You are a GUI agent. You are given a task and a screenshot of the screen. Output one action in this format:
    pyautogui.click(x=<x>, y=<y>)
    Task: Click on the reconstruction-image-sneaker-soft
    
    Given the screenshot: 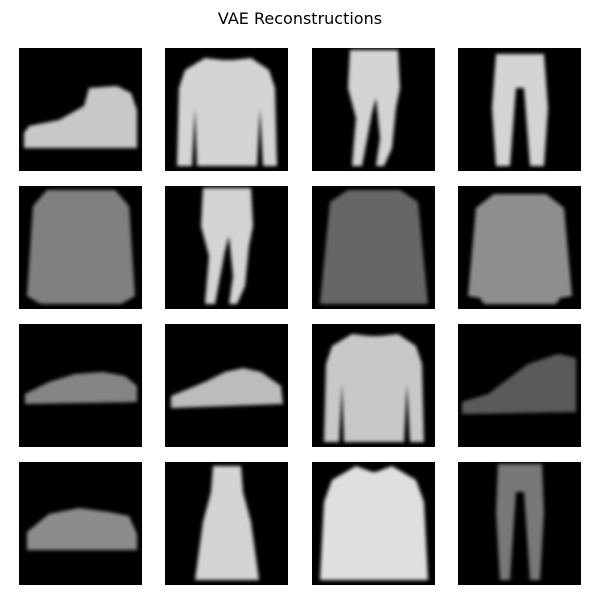 What is the action you would take?
    pyautogui.click(x=82, y=529)
    